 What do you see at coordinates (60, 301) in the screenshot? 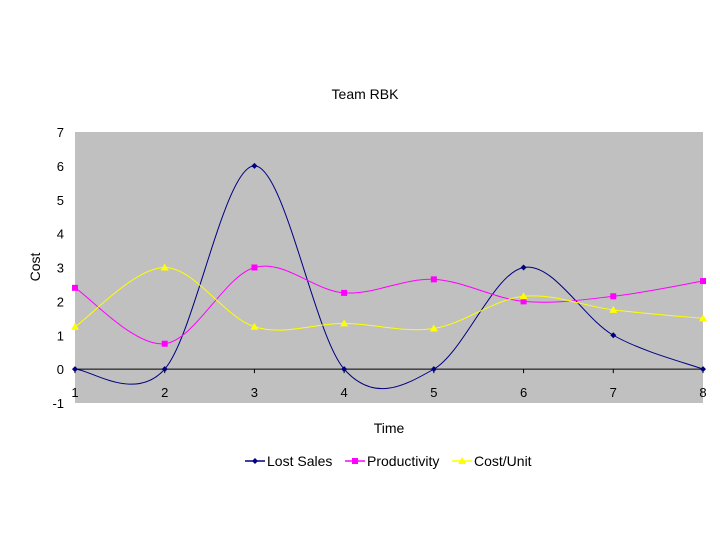
I see `y-tick-label: 2` at bounding box center [60, 301].